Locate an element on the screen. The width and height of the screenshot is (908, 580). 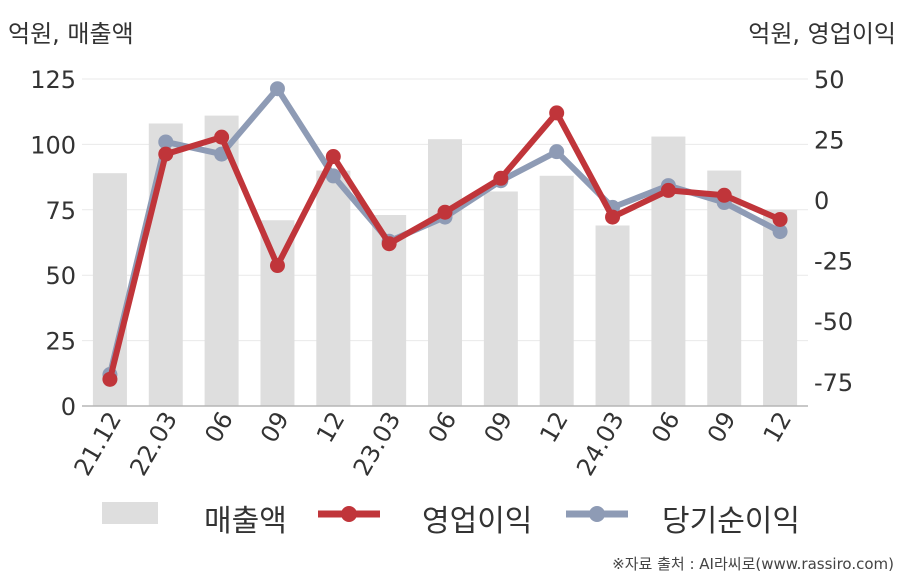
y-left-tick-label: 100 is located at coordinates (53, 145).